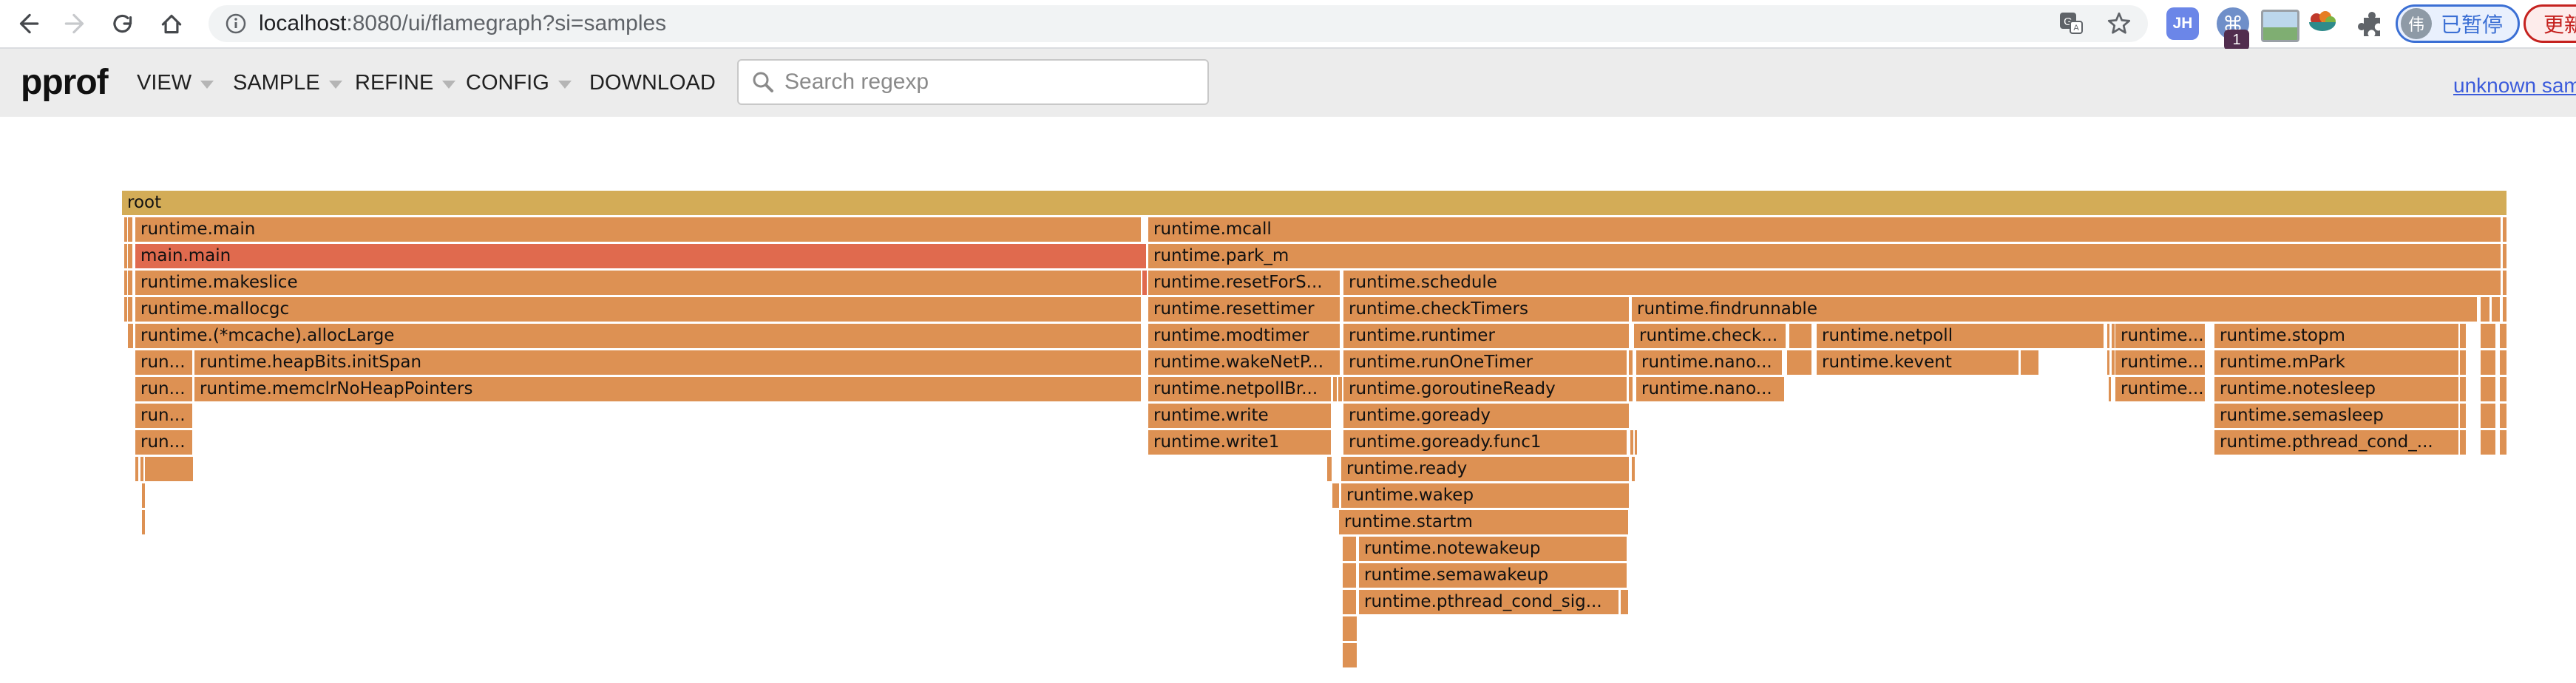 Image resolution: width=2576 pixels, height=683 pixels. What do you see at coordinates (640, 256) in the screenshot?
I see `flame-frame: main.main` at bounding box center [640, 256].